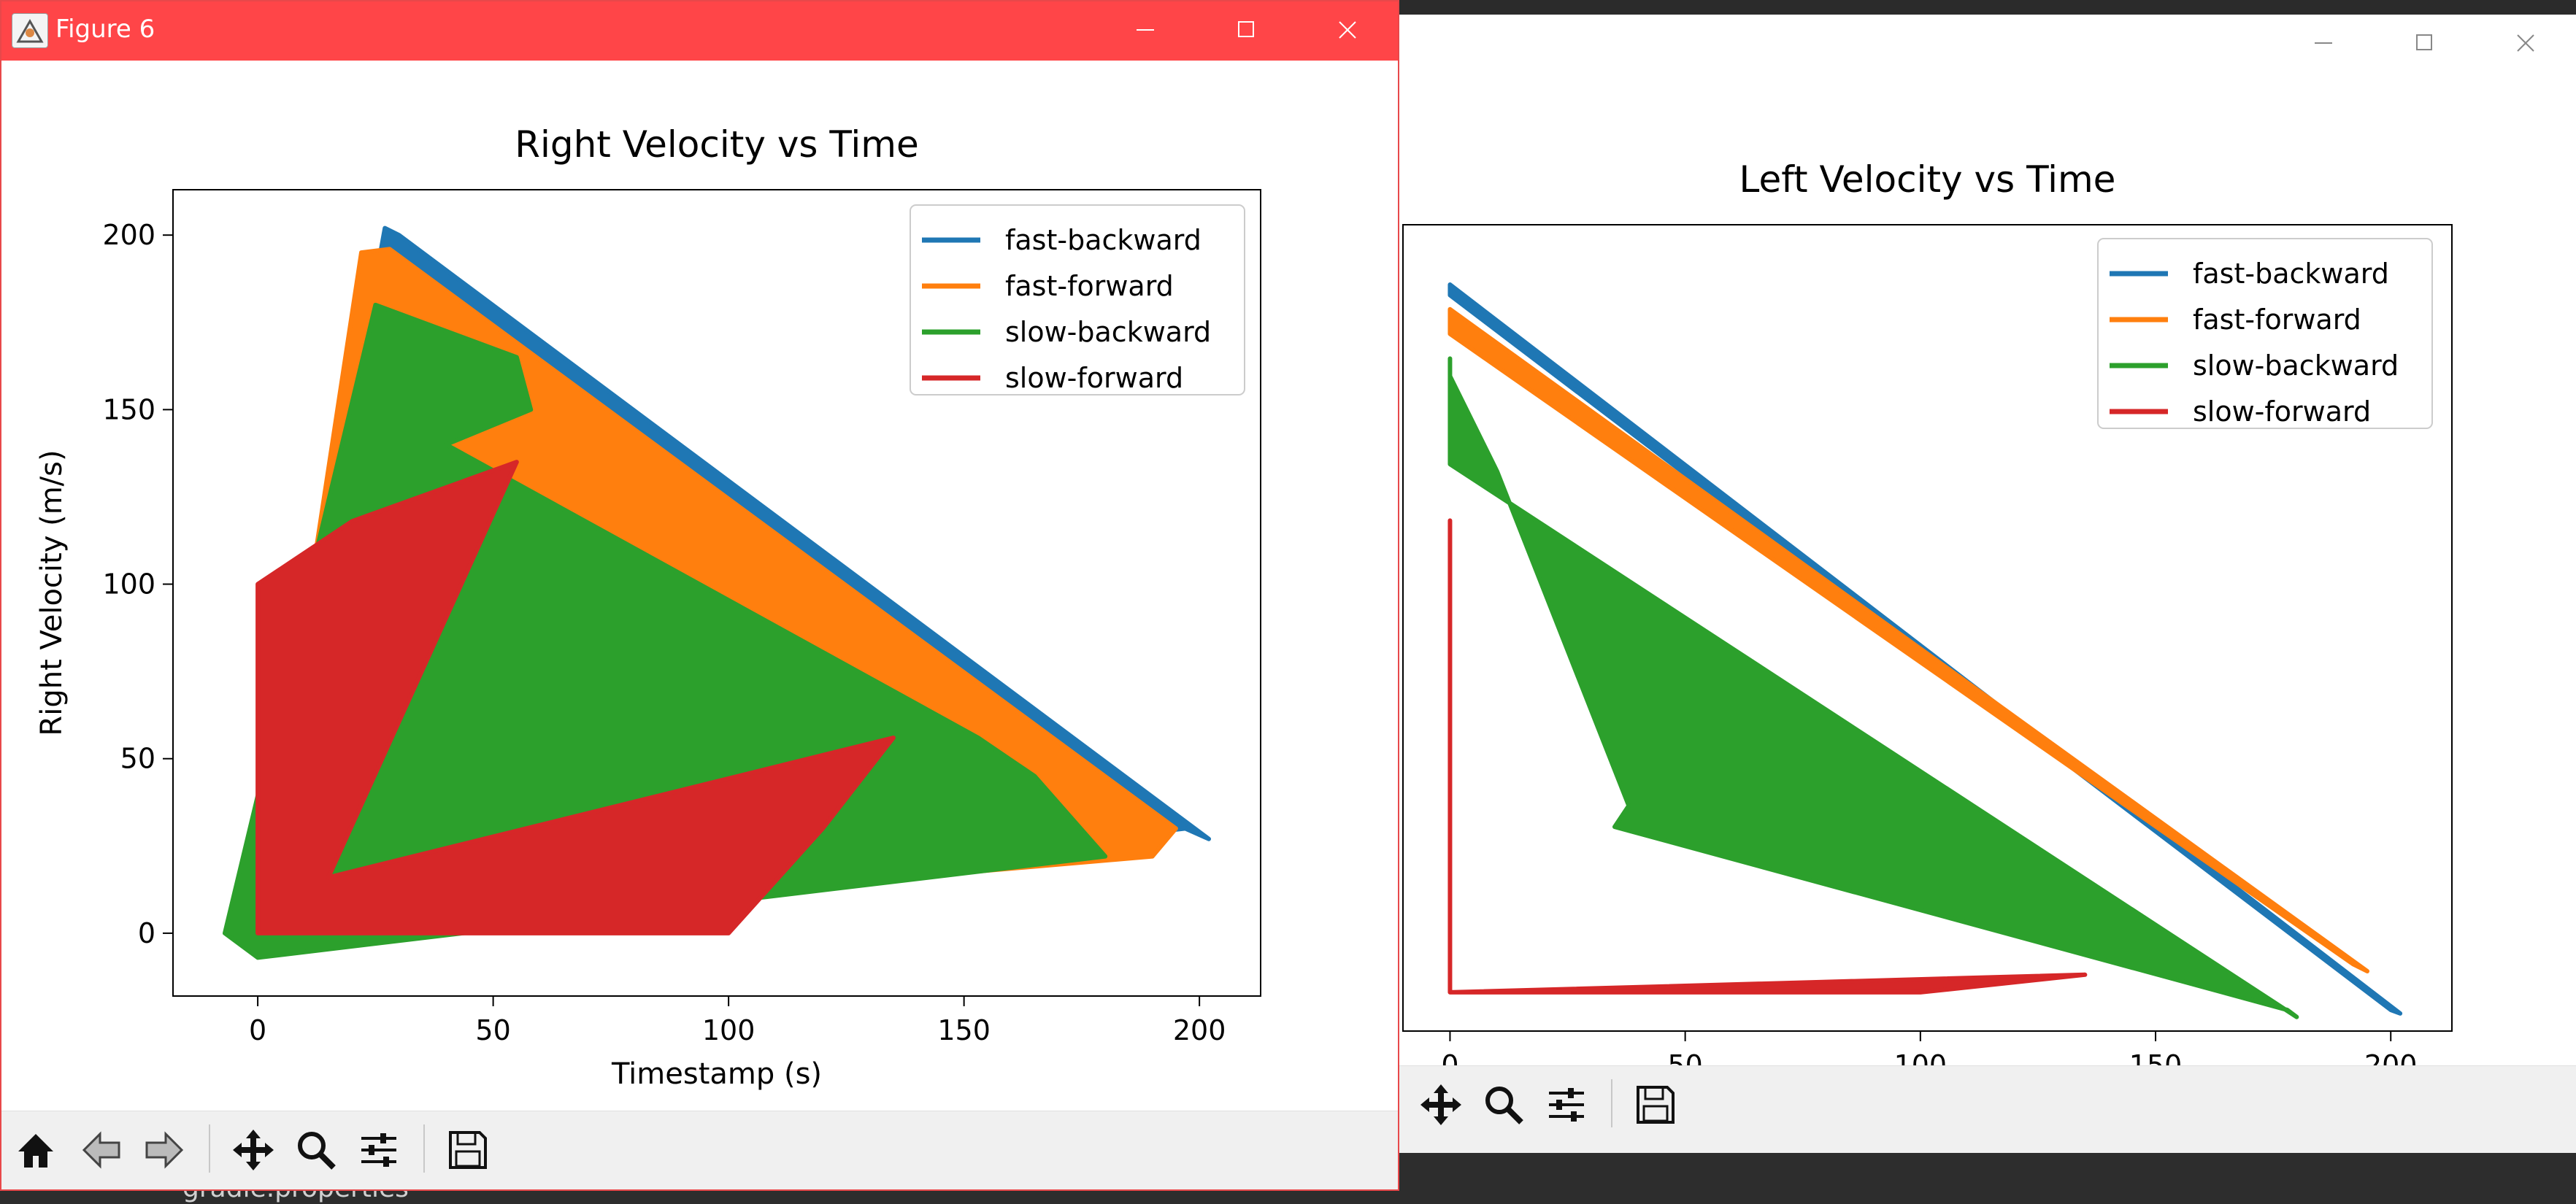 Image resolution: width=2576 pixels, height=1204 pixels. Describe the element at coordinates (52, 592) in the screenshot. I see `y-axis-label: Right Velocity (m/s)` at that location.